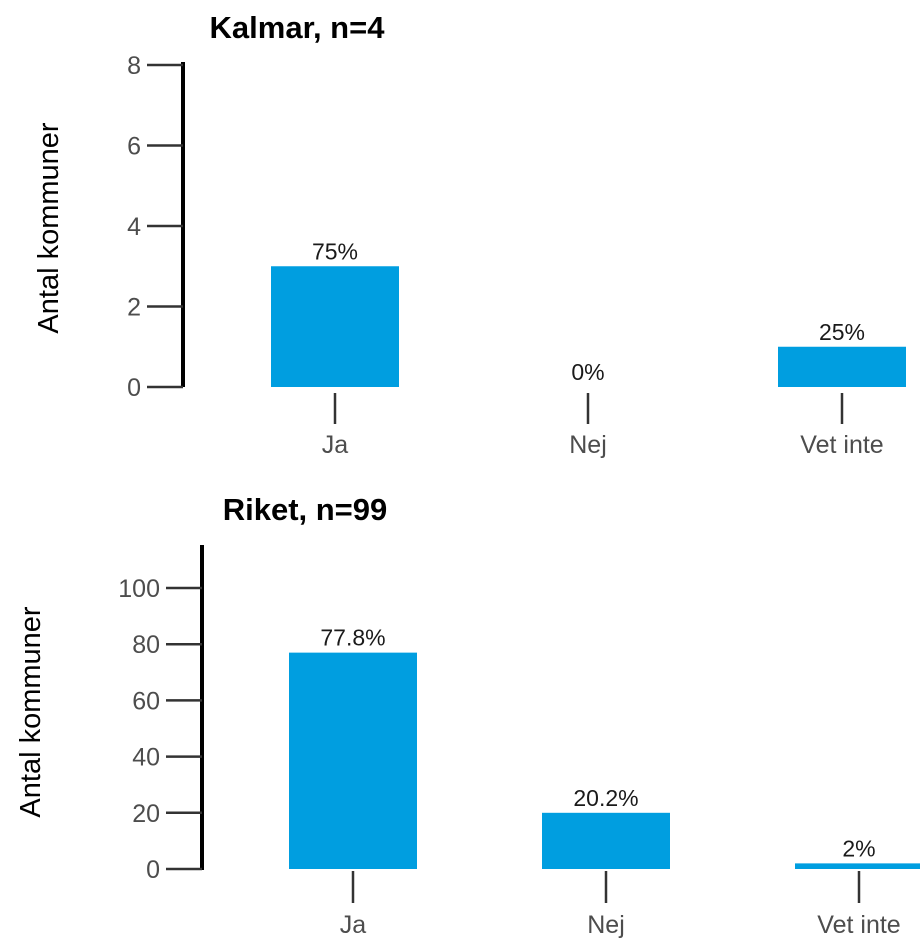  What do you see at coordinates (146, 758) in the screenshot?
I see `y-tick-label: 40` at bounding box center [146, 758].